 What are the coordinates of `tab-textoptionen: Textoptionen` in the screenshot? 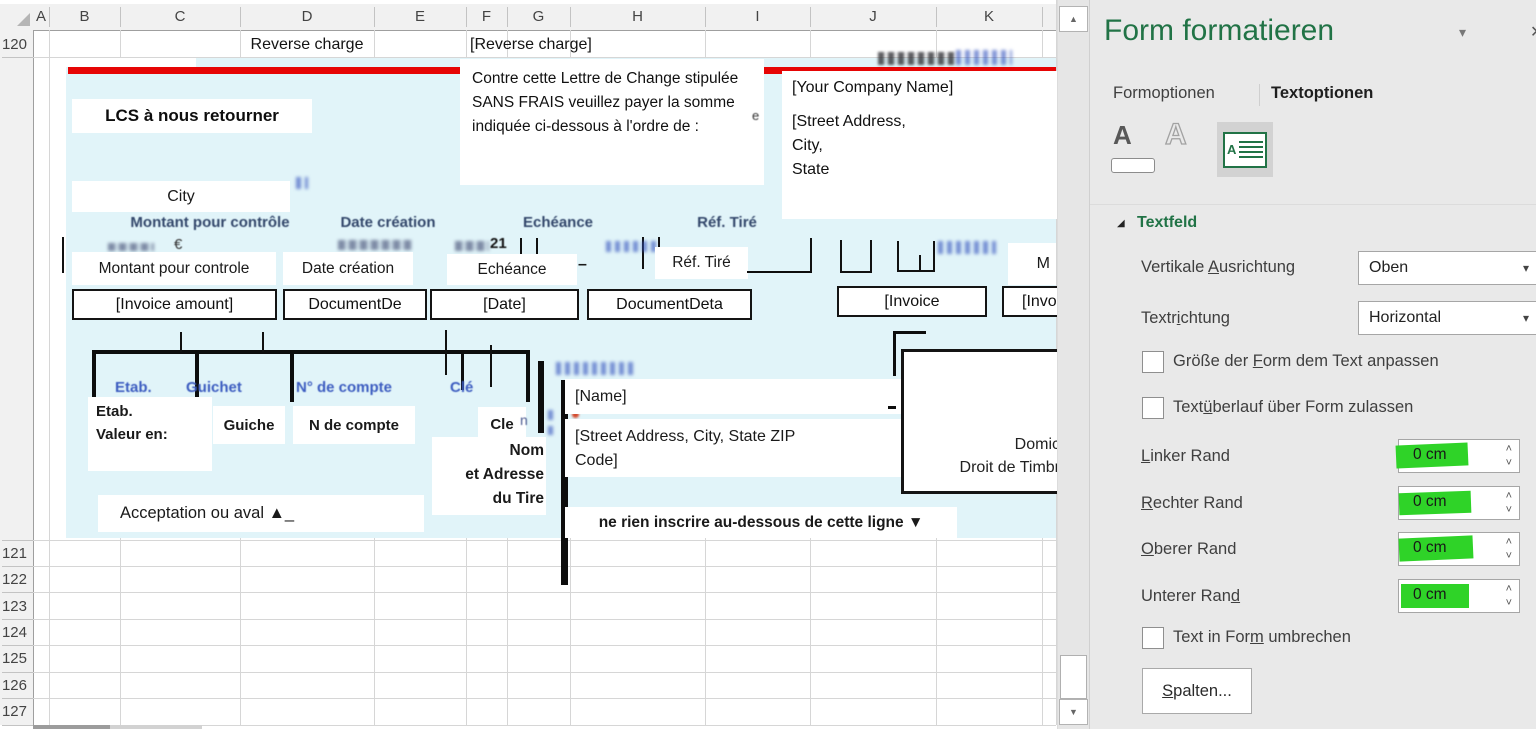 It's located at (1322, 93).